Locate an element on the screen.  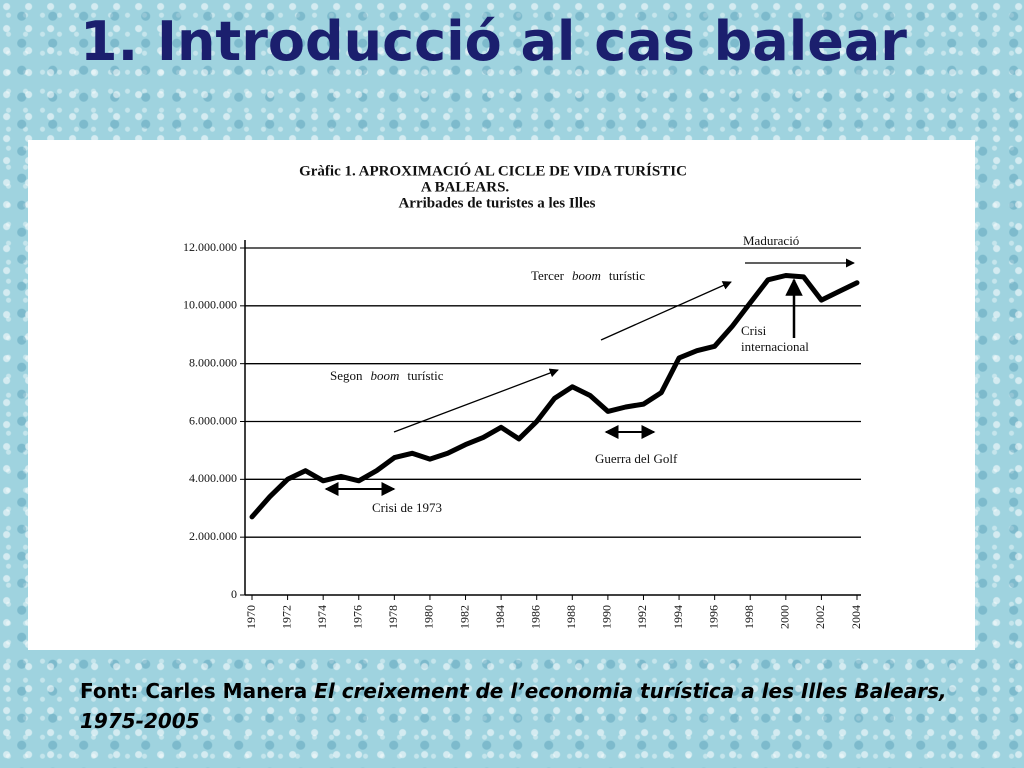
x-tick-label: 1988 is located at coordinates (571, 617).